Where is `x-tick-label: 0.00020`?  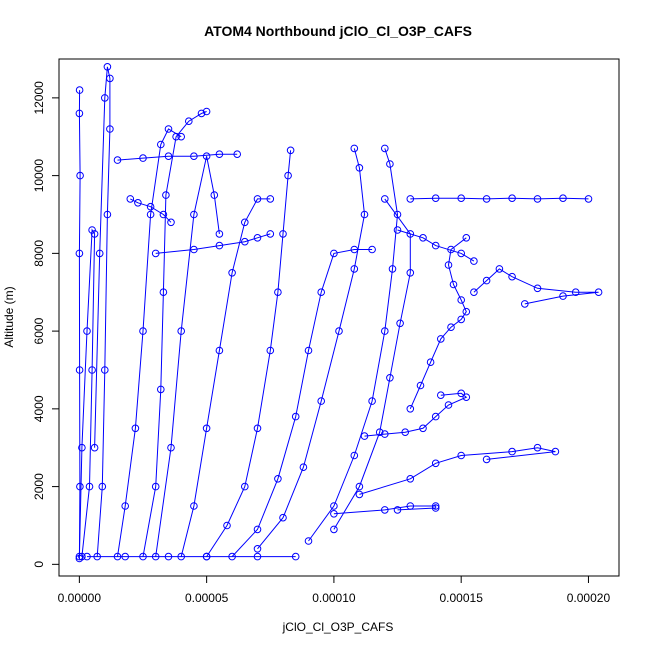
x-tick-label: 0.00020 is located at coordinates (589, 598).